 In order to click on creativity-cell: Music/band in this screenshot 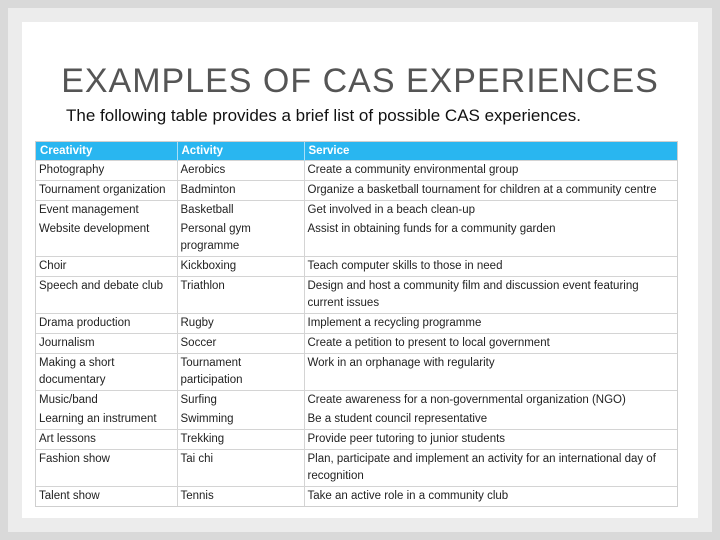, I will do `click(107, 400)`.